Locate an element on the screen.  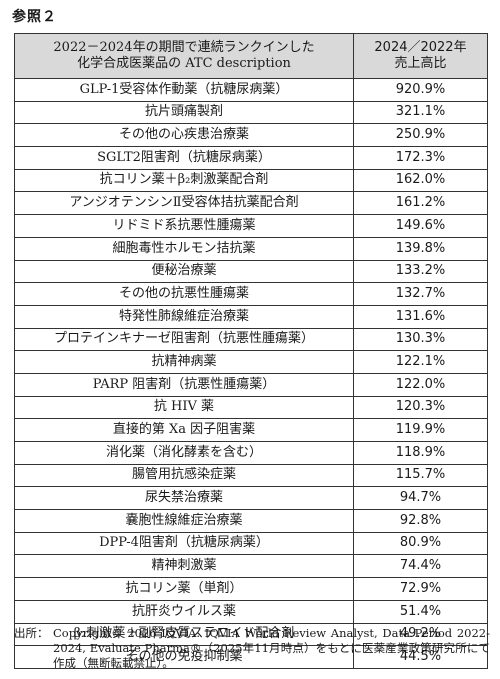
sales-ratio-cell: 92.8% is located at coordinates (420, 521).